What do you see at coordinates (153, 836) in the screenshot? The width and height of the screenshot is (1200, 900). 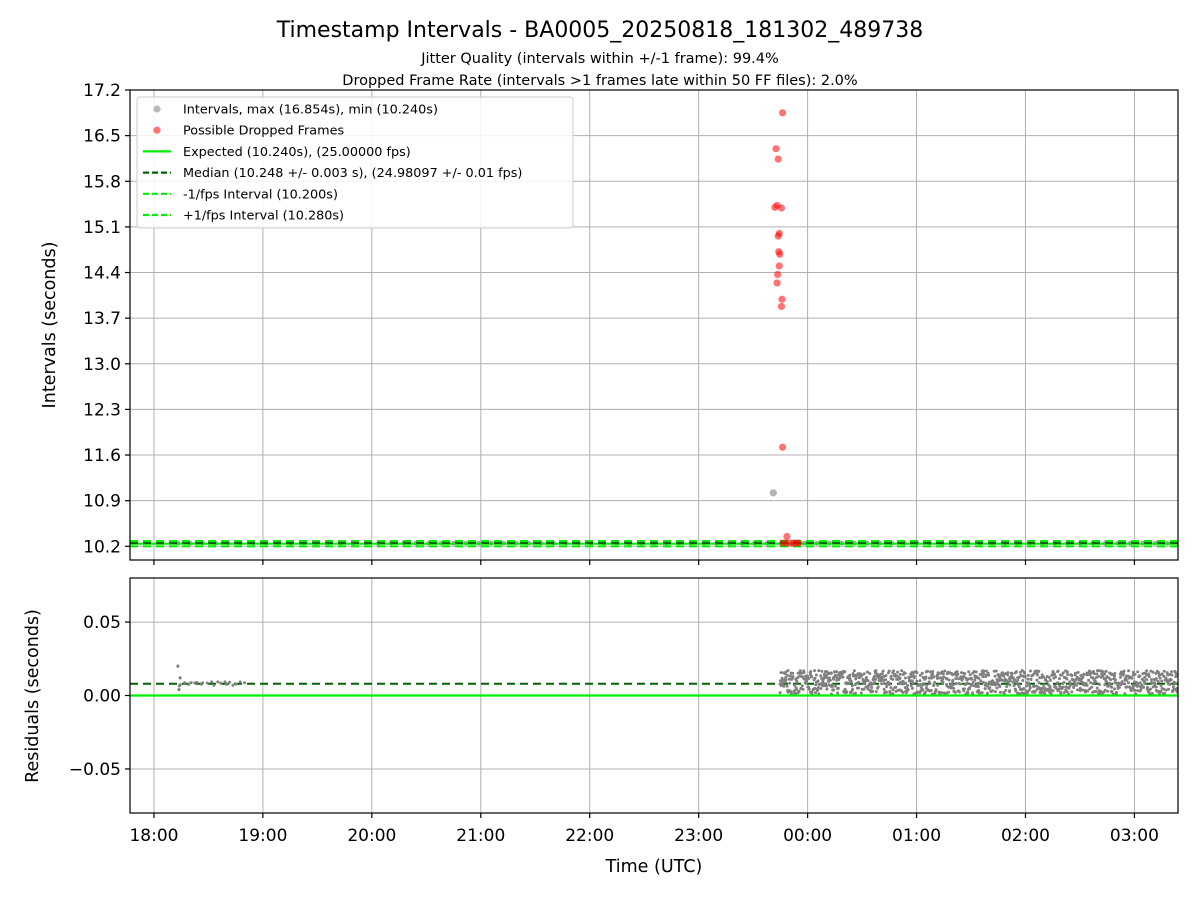 I see `x-tick-label: 18:00` at bounding box center [153, 836].